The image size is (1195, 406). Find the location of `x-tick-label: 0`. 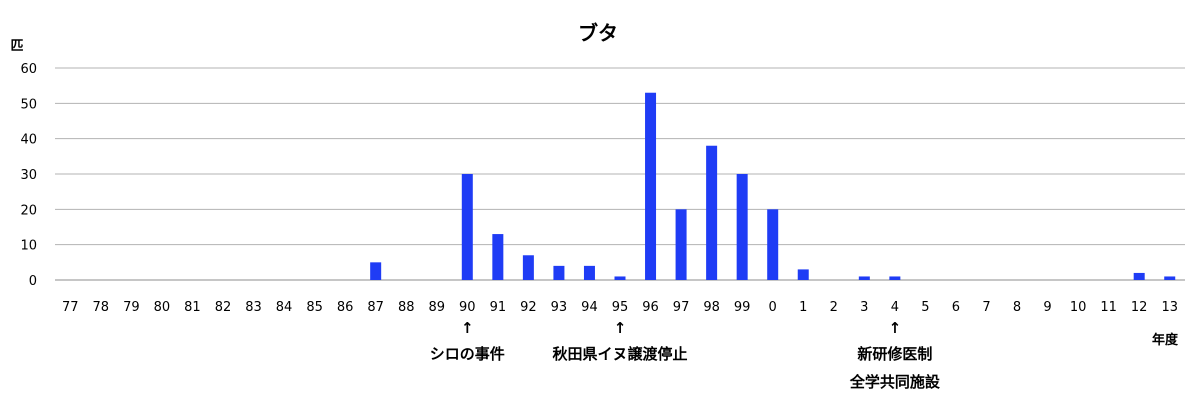

x-tick-label: 0 is located at coordinates (773, 307).